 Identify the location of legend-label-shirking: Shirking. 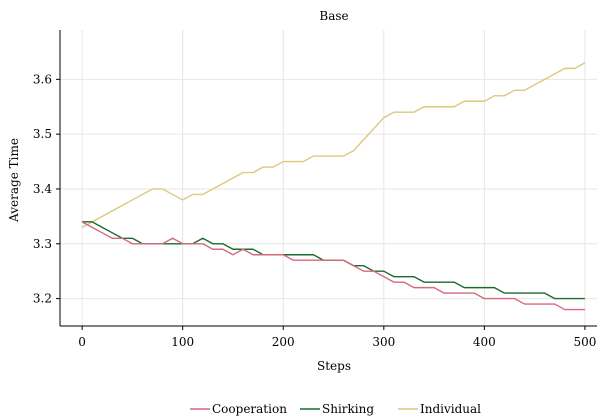
(348, 409).